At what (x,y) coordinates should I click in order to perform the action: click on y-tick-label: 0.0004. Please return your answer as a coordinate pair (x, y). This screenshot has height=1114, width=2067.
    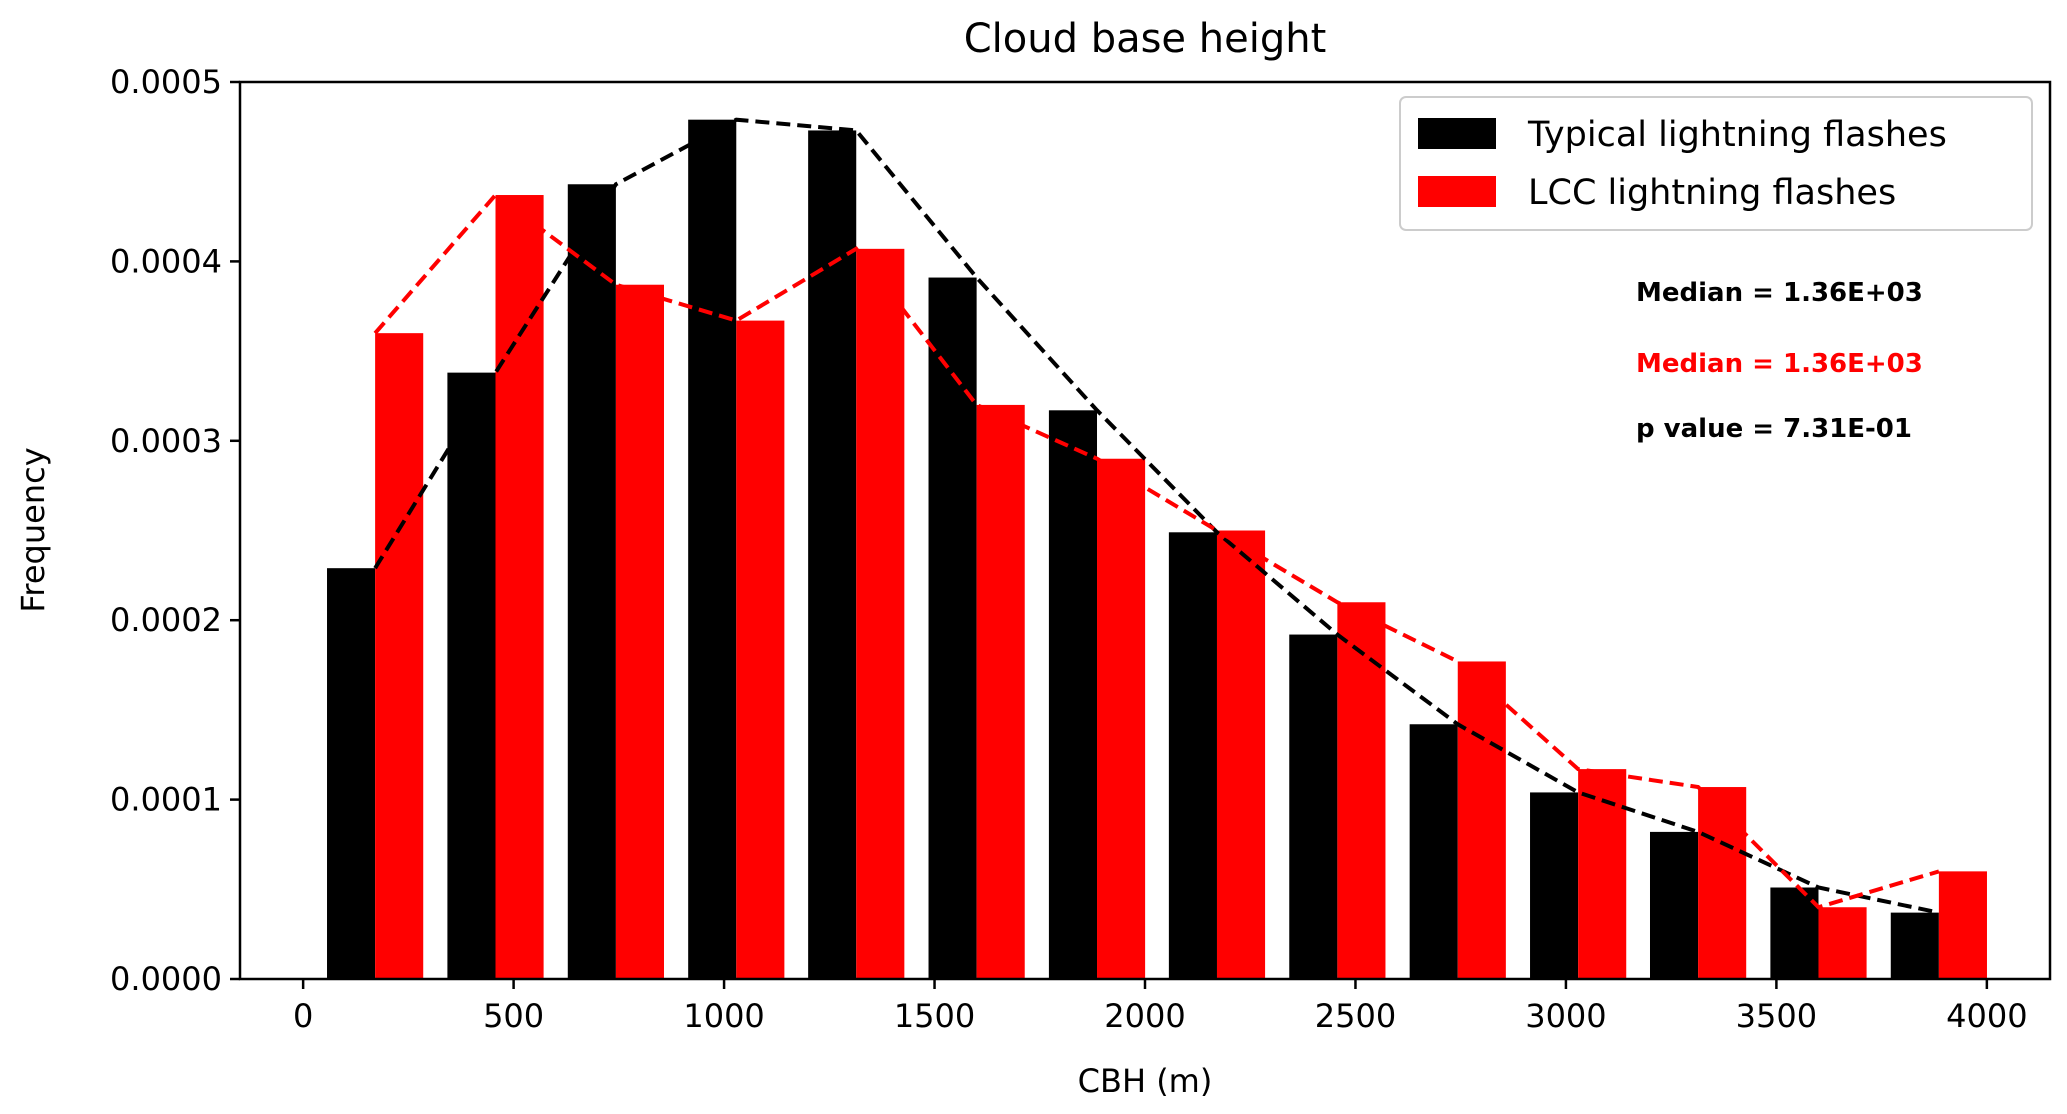
    Looking at the image, I should click on (166, 261).